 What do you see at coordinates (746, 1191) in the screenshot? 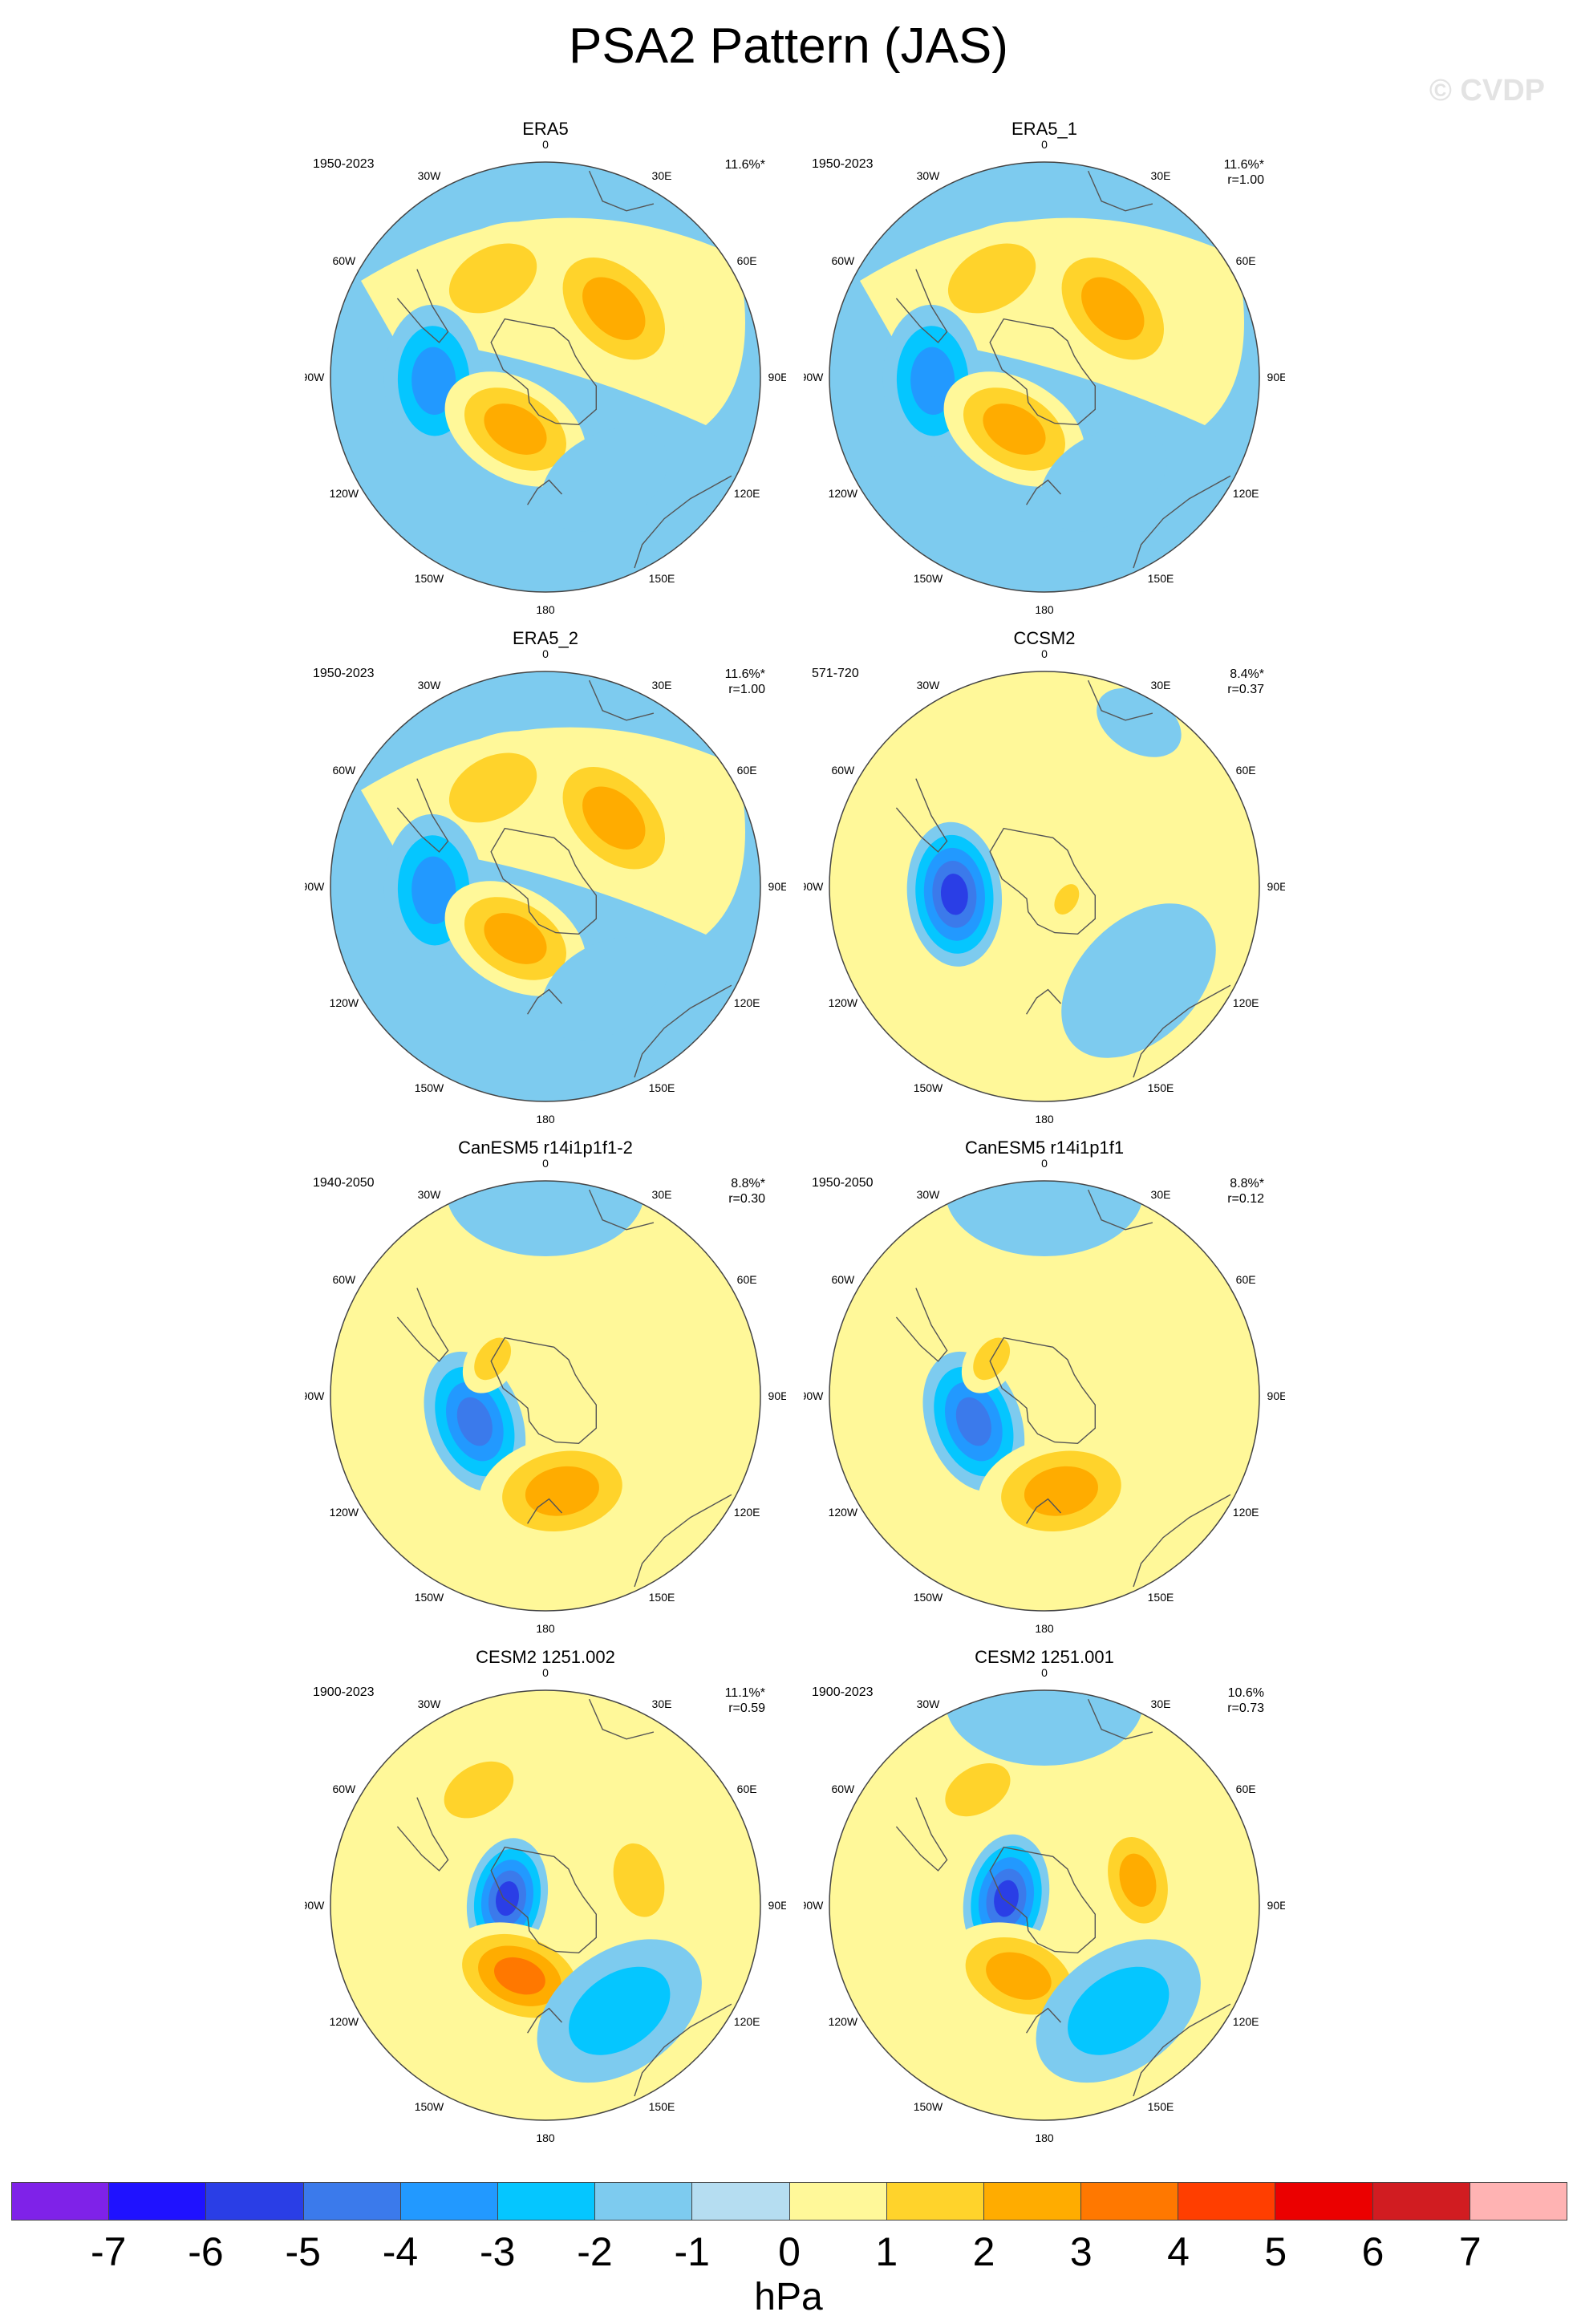
I see `panel-stats: 8.8%* r=0.30` at bounding box center [746, 1191].